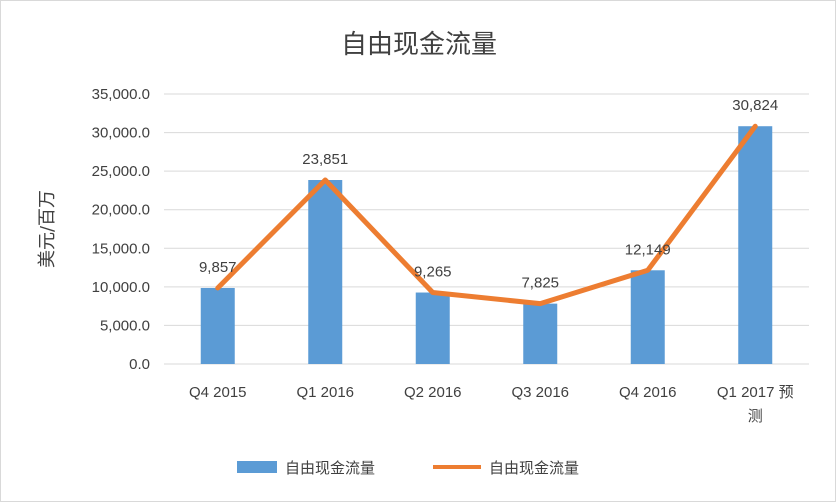  Describe the element at coordinates (540, 392) in the screenshot. I see `x-tick-label: Q3 2016` at that location.